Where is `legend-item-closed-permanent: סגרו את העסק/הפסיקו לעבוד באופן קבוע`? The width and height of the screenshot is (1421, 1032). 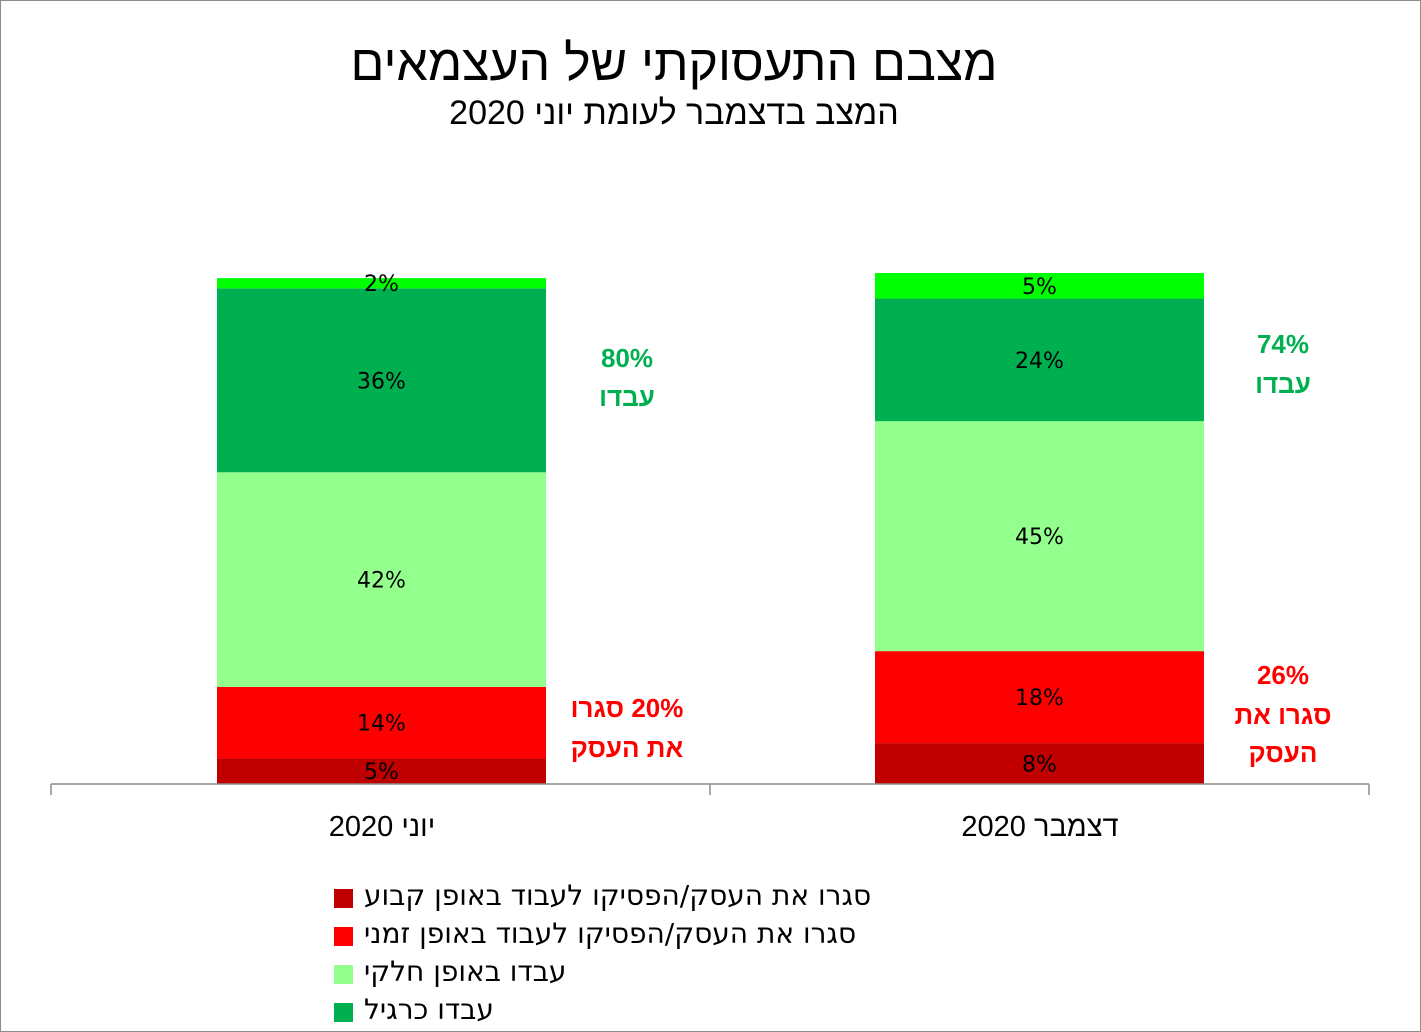 legend-item-closed-permanent: סגרו את העסק/הפסיקו לעבוד באופן קבוע is located at coordinates (644, 895).